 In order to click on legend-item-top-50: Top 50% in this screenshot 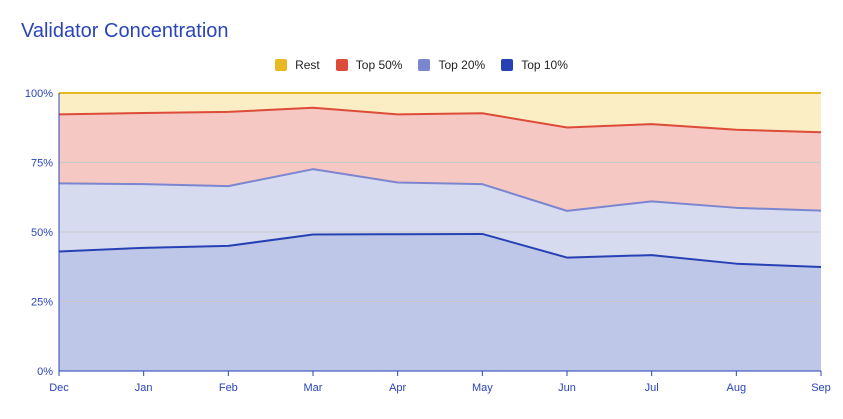, I will do `click(369, 65)`.